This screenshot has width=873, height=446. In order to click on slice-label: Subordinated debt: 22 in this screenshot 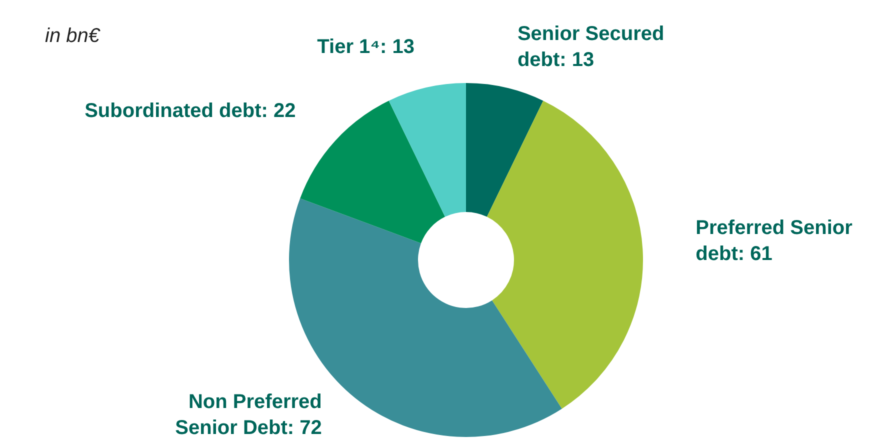, I will do `click(190, 111)`.